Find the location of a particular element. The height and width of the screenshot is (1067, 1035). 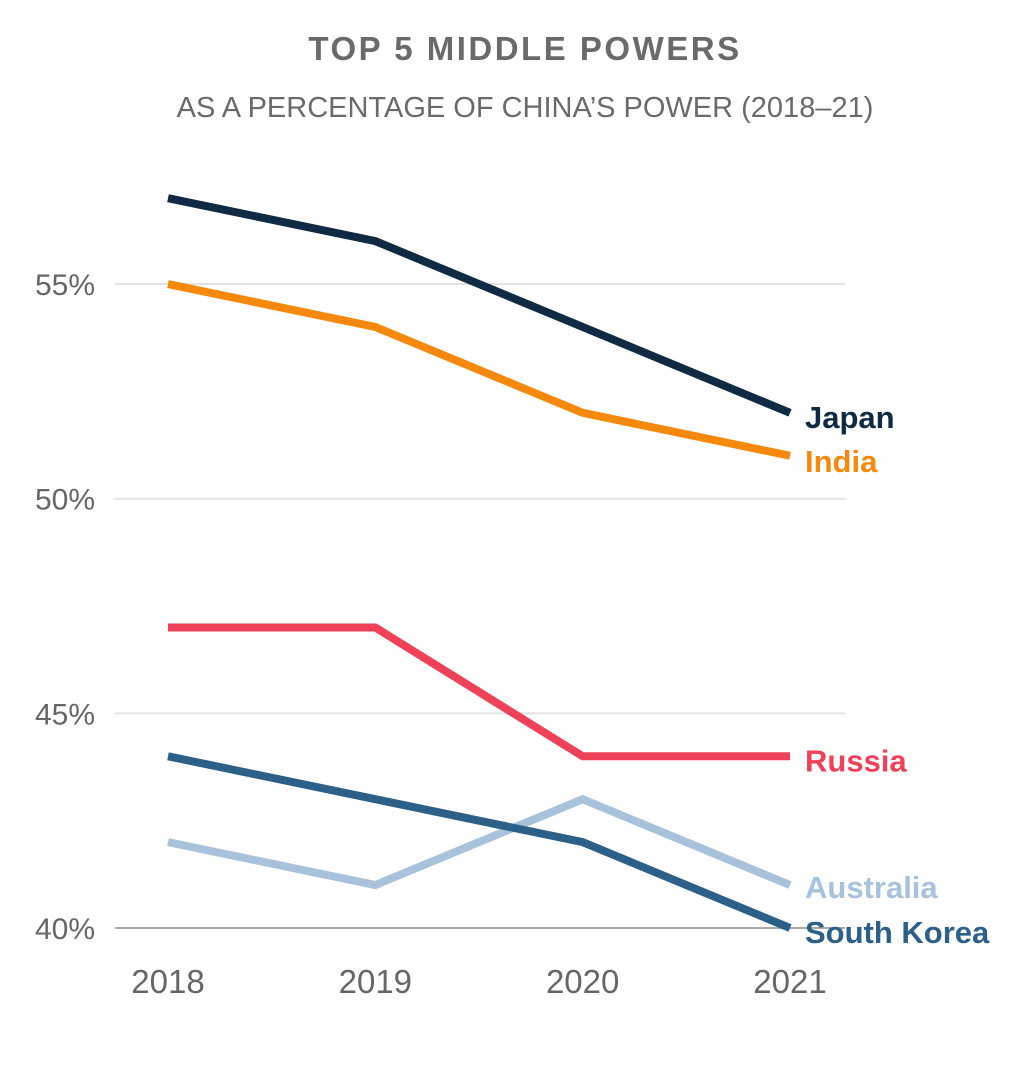

series-label-india: India is located at coordinates (841, 461).